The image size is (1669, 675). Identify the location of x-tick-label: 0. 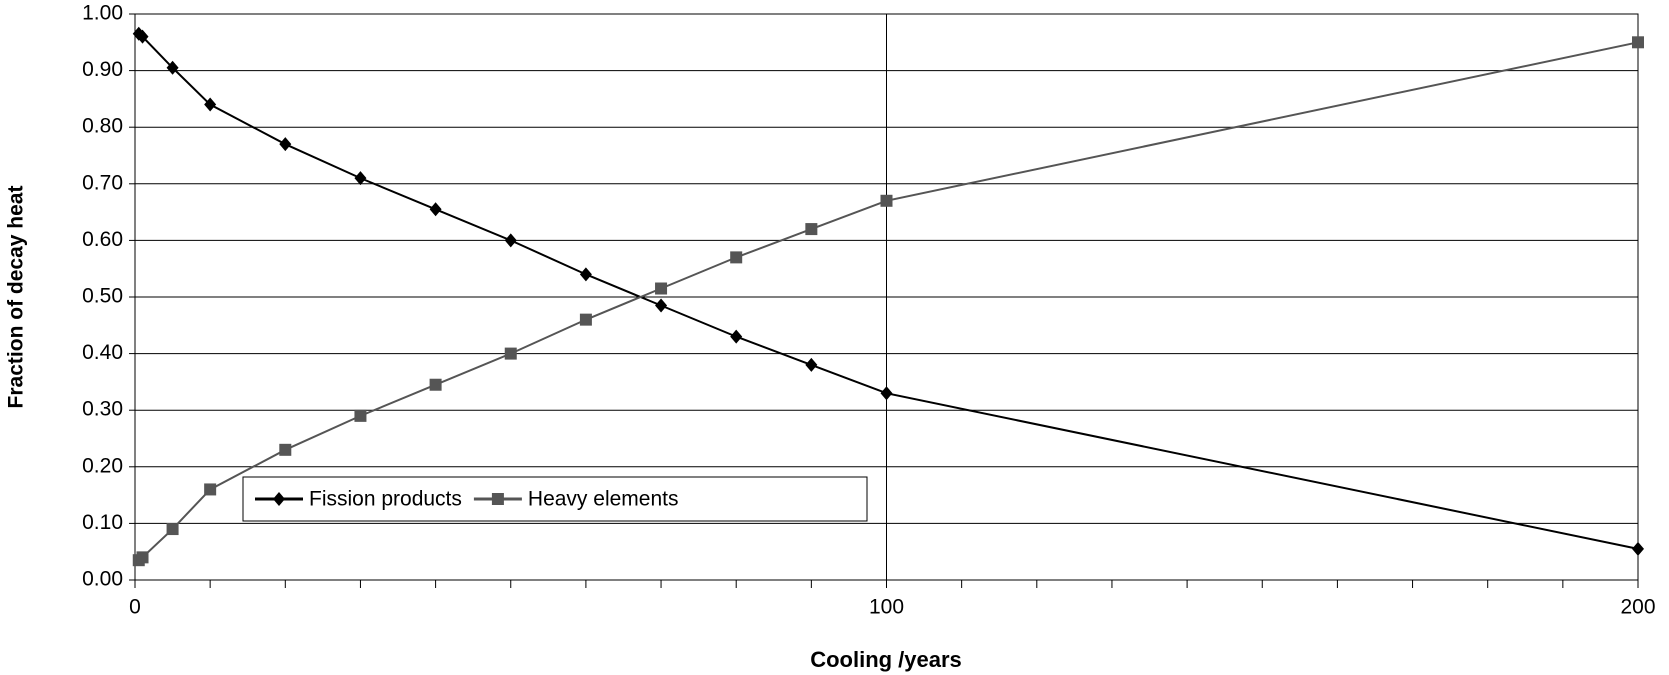
(135, 607).